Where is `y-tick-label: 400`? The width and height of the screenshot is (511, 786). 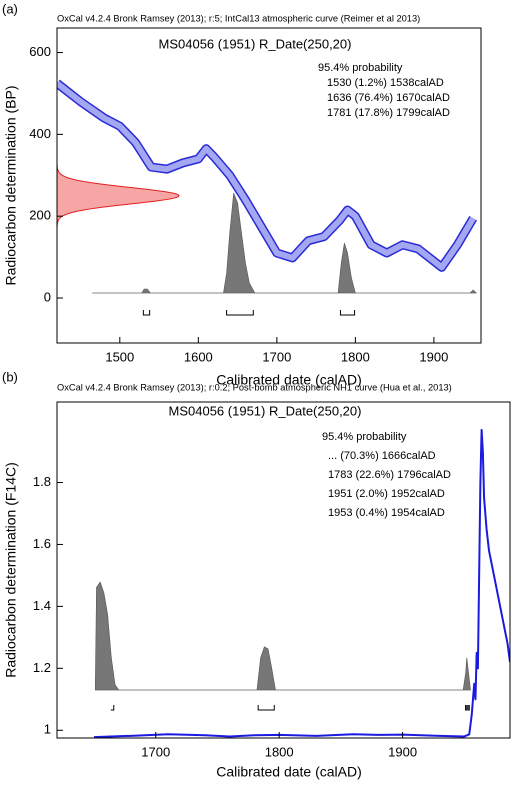
y-tick-label: 400 is located at coordinates (40, 133).